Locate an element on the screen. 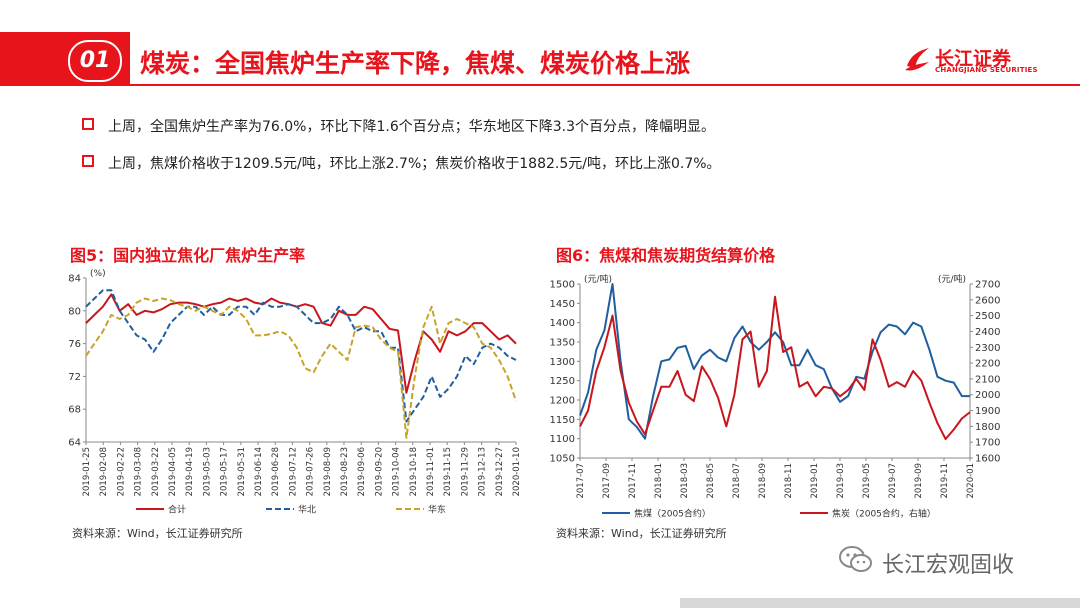 The image size is (1080, 608). y-tick-label: 72 is located at coordinates (74, 377).